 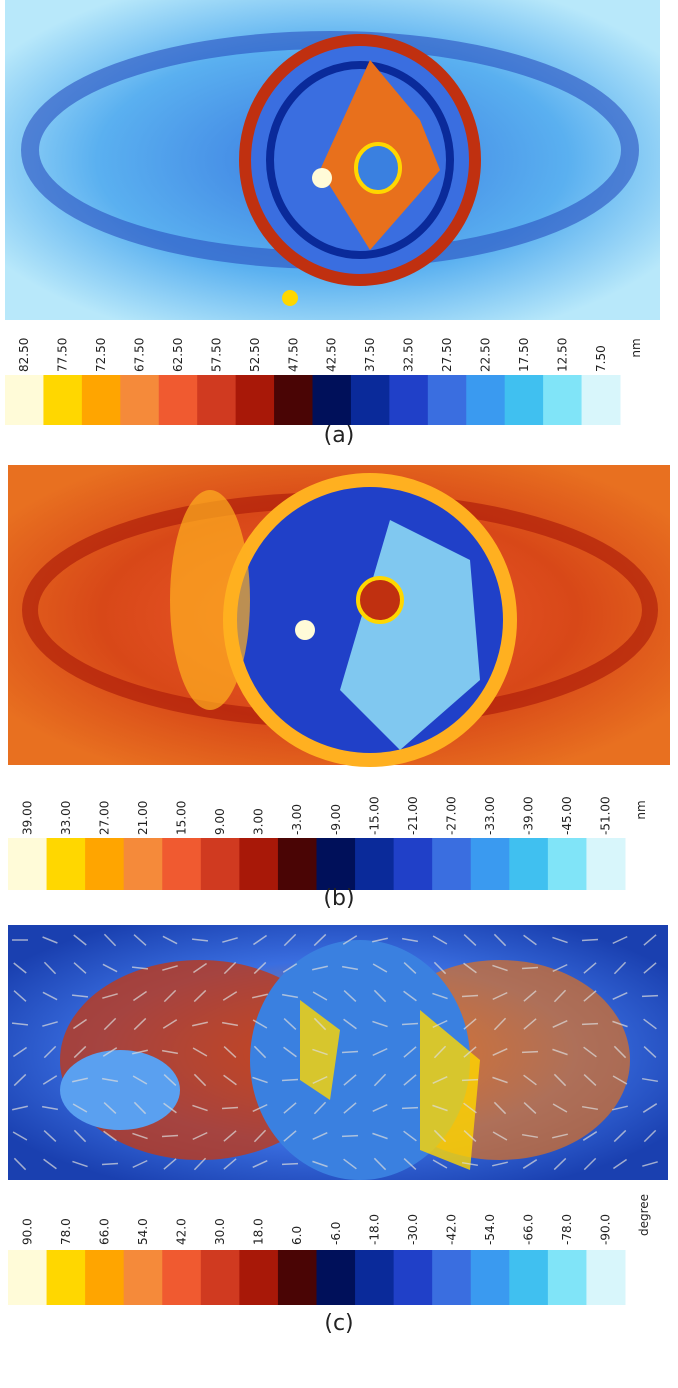 What do you see at coordinates (182, 1231) in the screenshot?
I see `colorbar-label: 42.0` at bounding box center [182, 1231].